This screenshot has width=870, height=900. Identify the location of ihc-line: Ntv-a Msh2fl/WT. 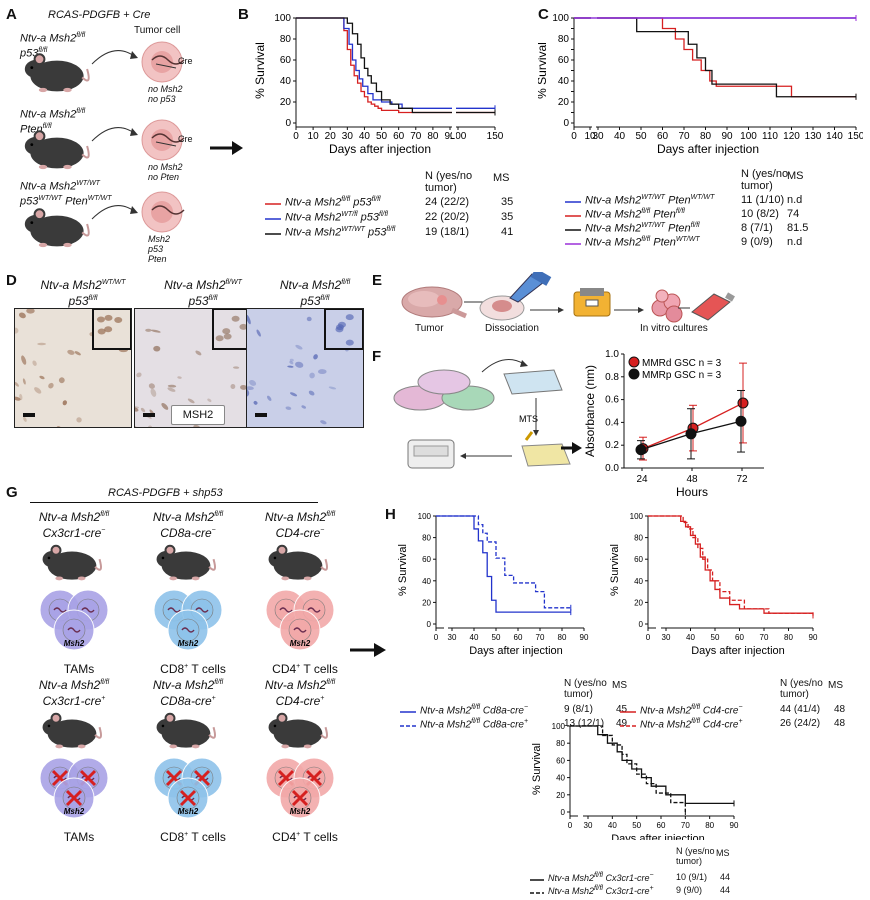
(203, 284).